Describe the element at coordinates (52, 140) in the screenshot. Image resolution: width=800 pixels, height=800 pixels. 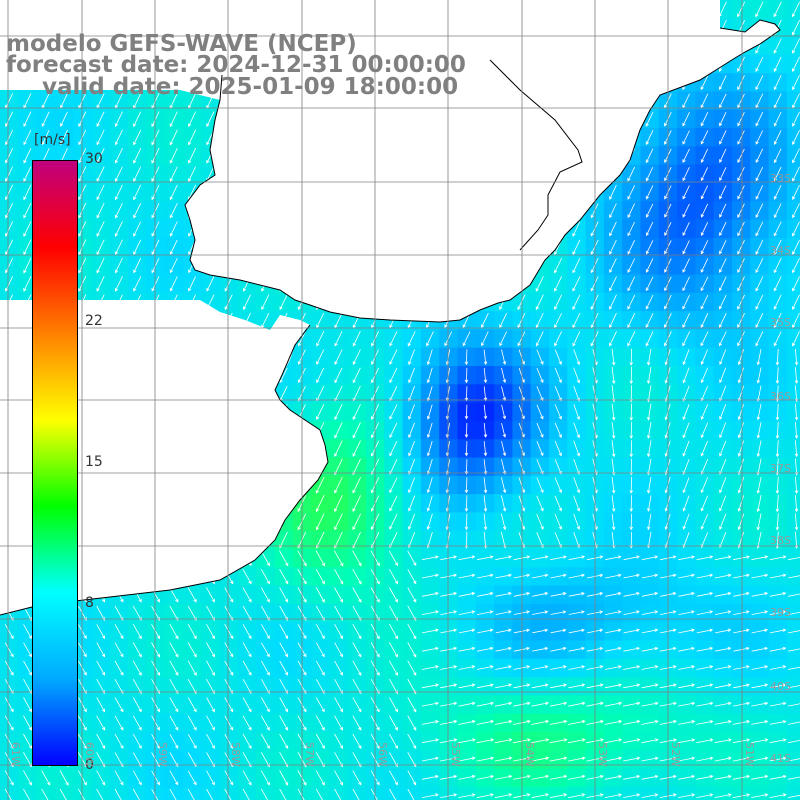
I see `colorbar-units: [m/s]` at that location.